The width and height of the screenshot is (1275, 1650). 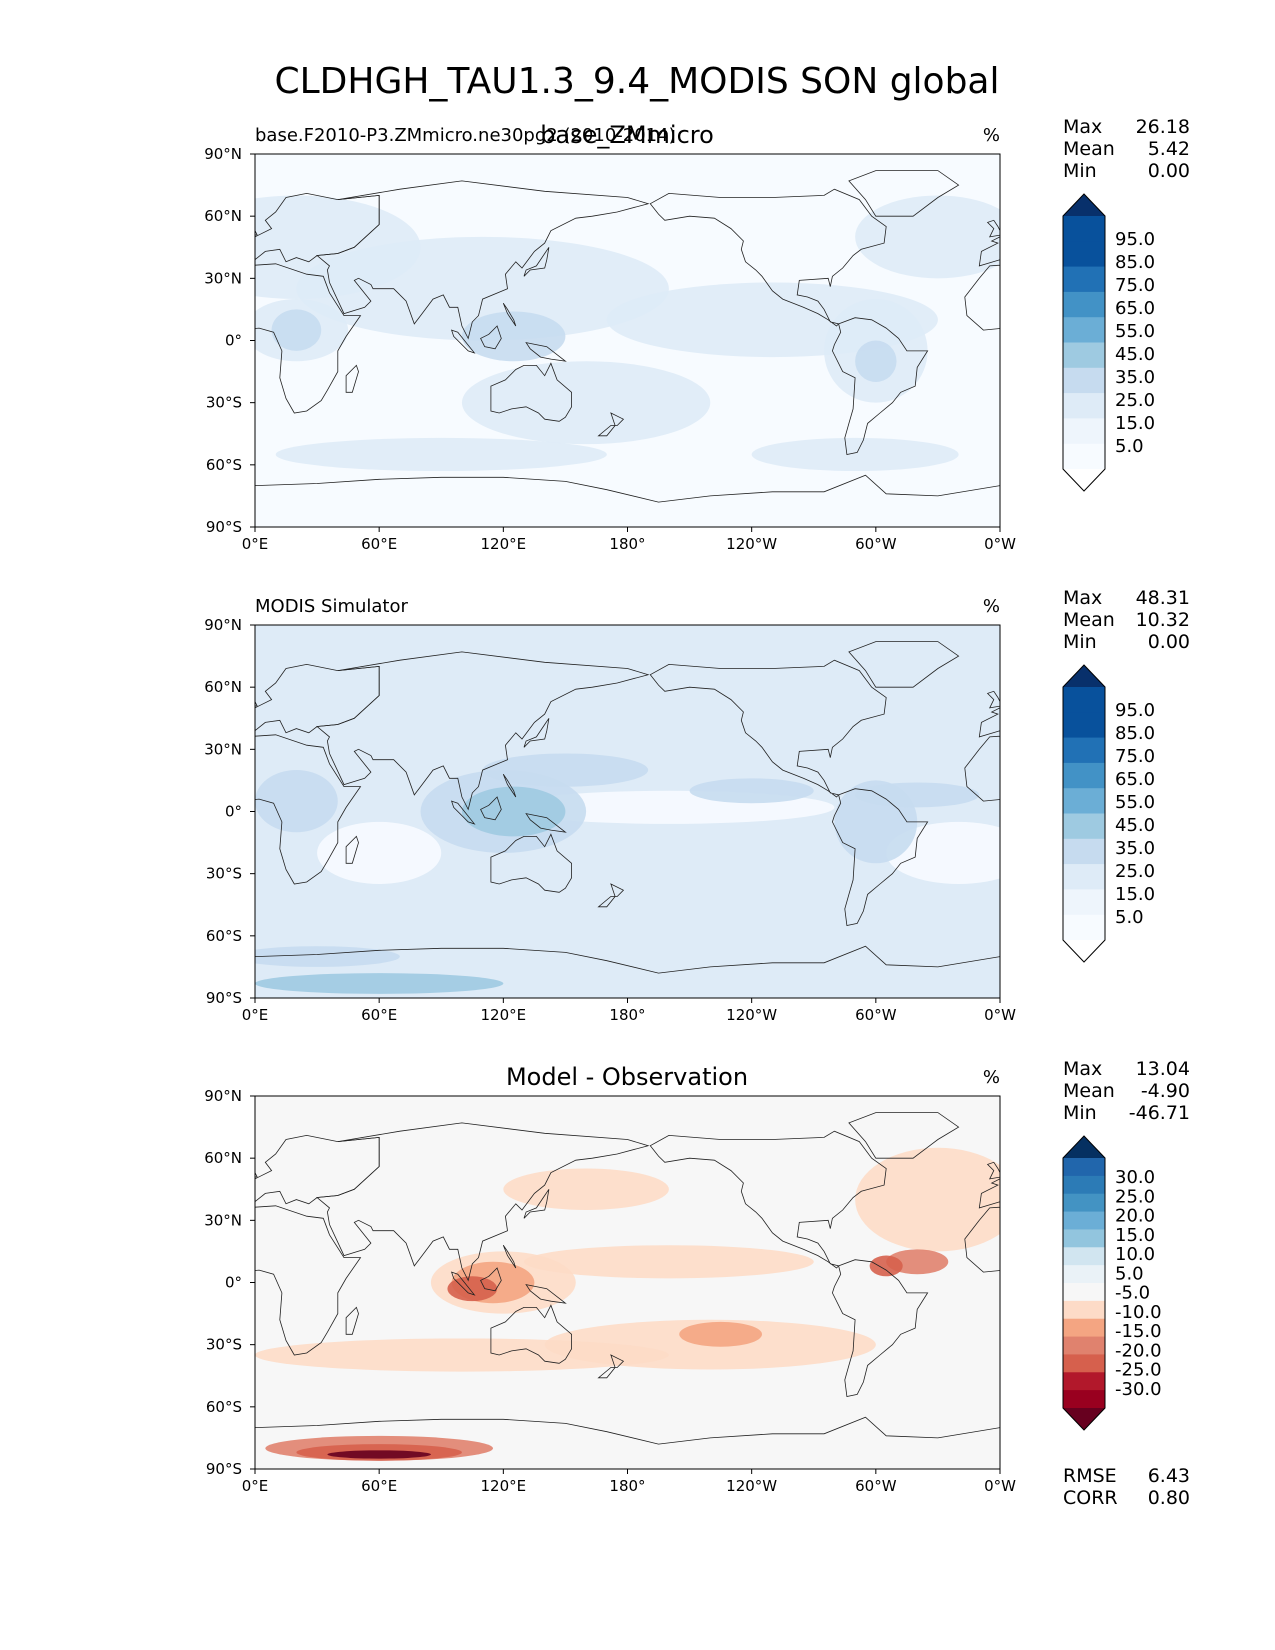 What do you see at coordinates (491, 1279) in the screenshot?
I see `coastline-borneo` at bounding box center [491, 1279].